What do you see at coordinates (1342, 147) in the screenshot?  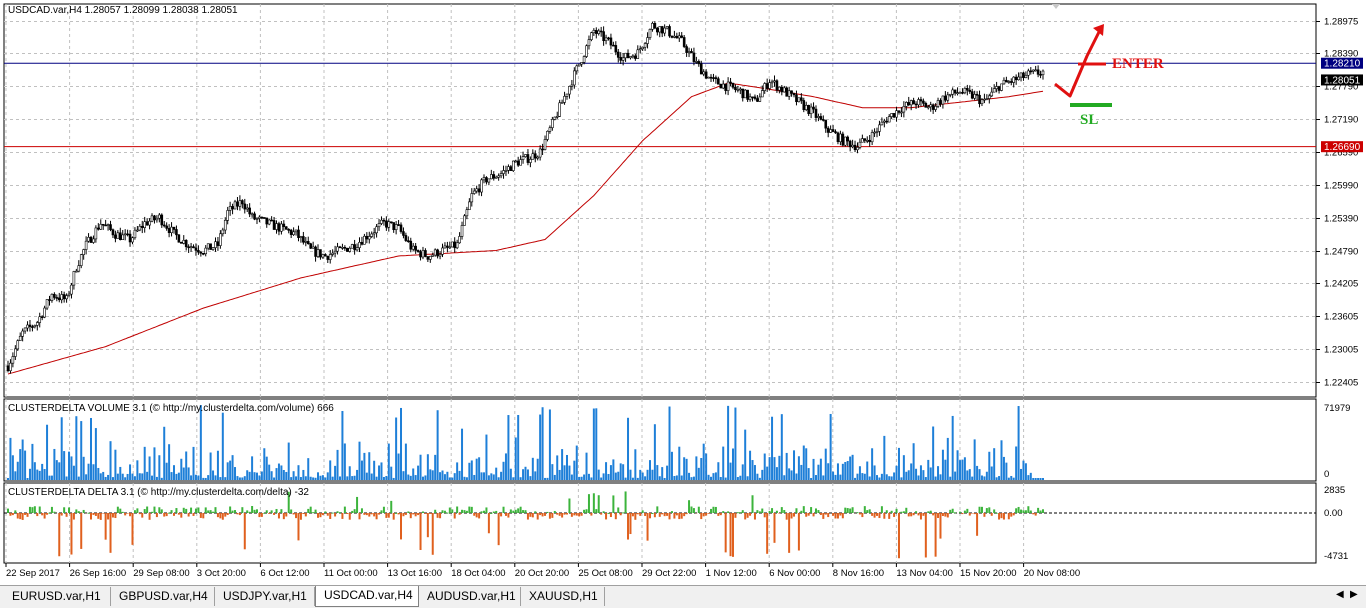 I see `red-level-price: 1.26690` at bounding box center [1342, 147].